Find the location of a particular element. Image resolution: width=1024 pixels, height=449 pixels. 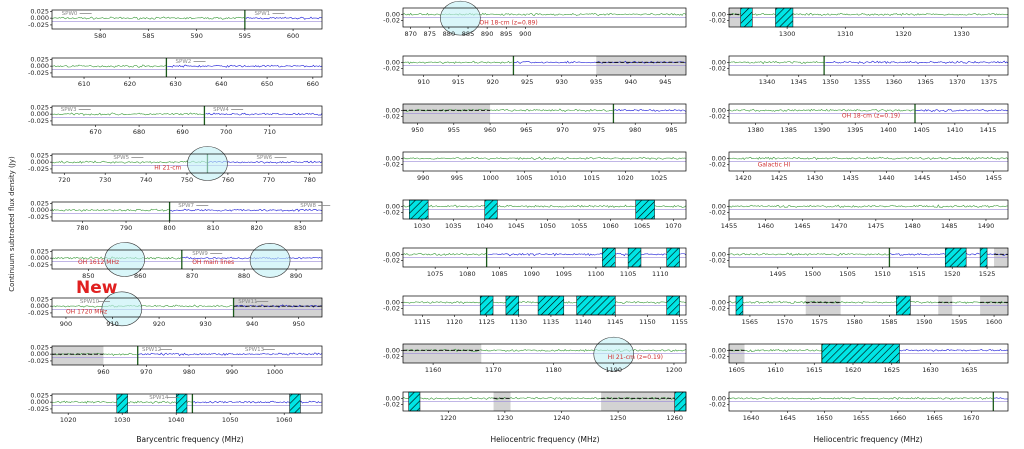

x-tick-label: 950 is located at coordinates (417, 130).